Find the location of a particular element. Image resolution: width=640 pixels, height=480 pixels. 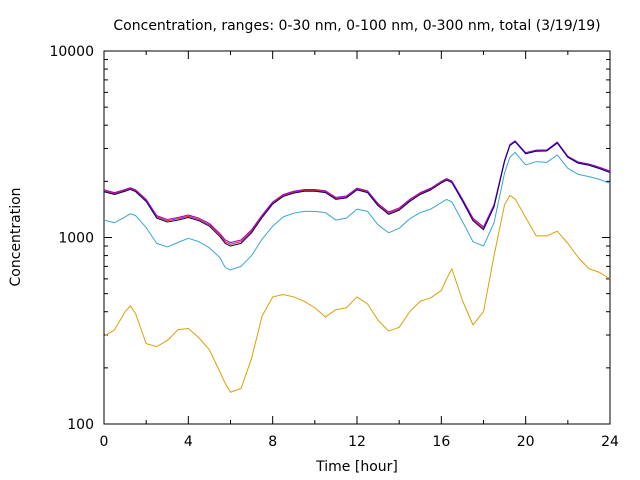

x-tick-label: 12 is located at coordinates (357, 442).